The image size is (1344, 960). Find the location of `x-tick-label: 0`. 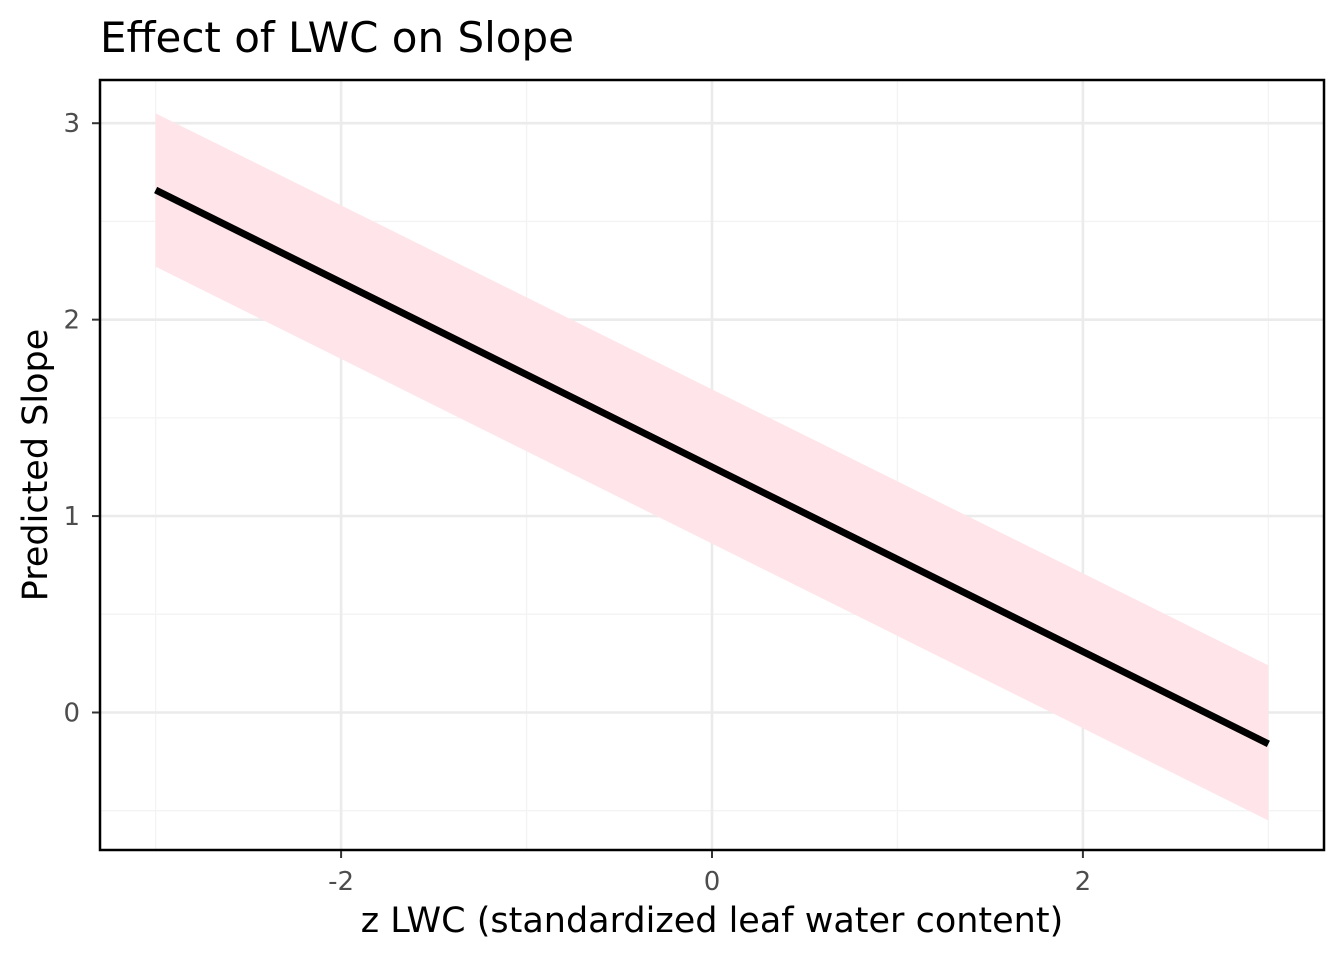

x-tick-label: 0 is located at coordinates (712, 882).